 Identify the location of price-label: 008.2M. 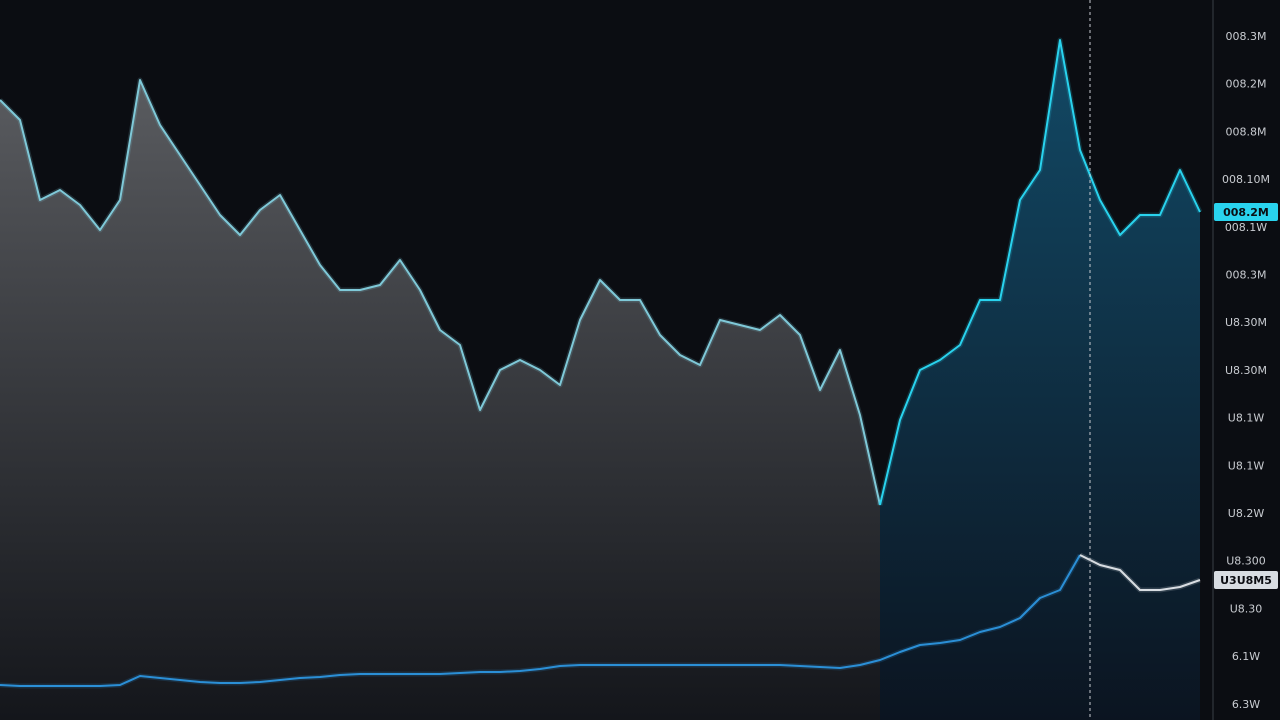
(1246, 84).